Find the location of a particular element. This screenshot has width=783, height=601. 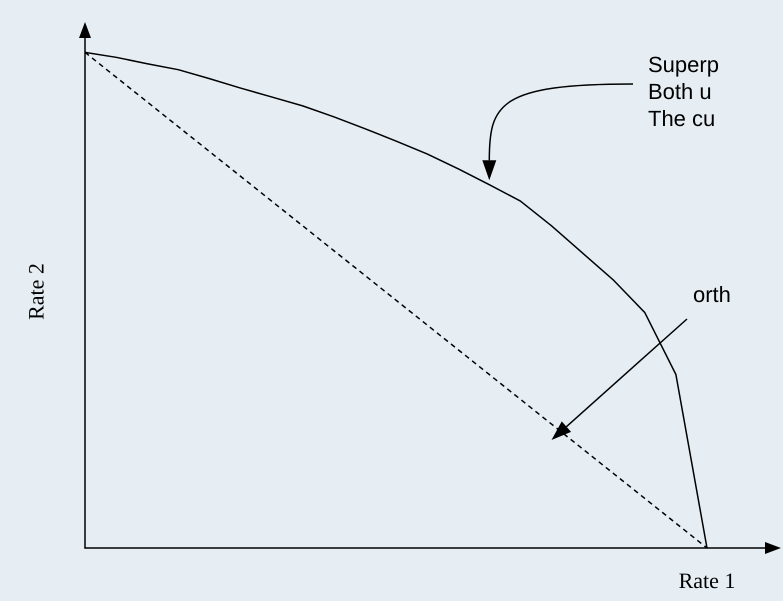

y-axis-title: Rate 2 is located at coordinates (36, 291).